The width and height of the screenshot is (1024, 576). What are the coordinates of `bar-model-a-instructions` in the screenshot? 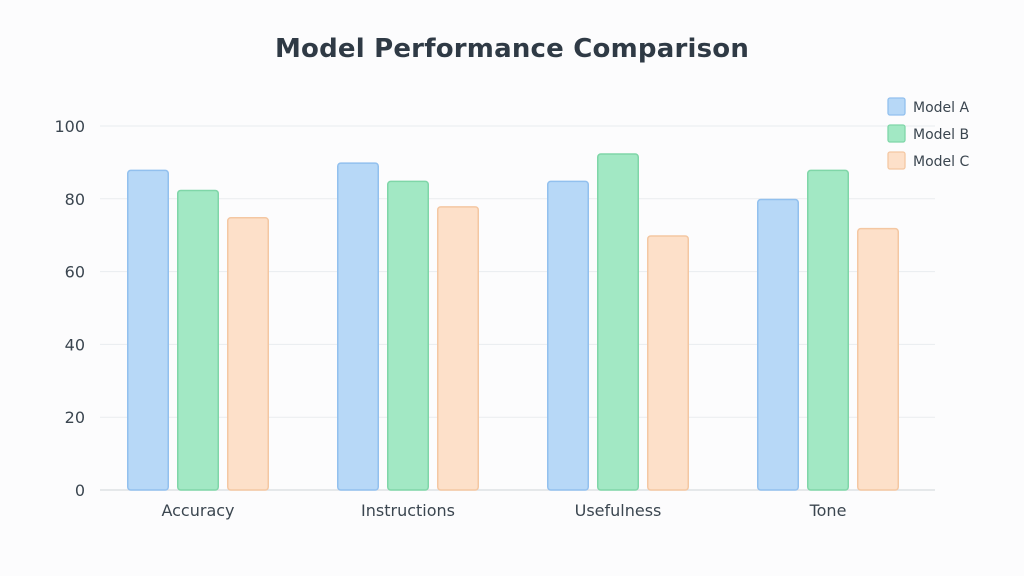 It's located at (358, 326).